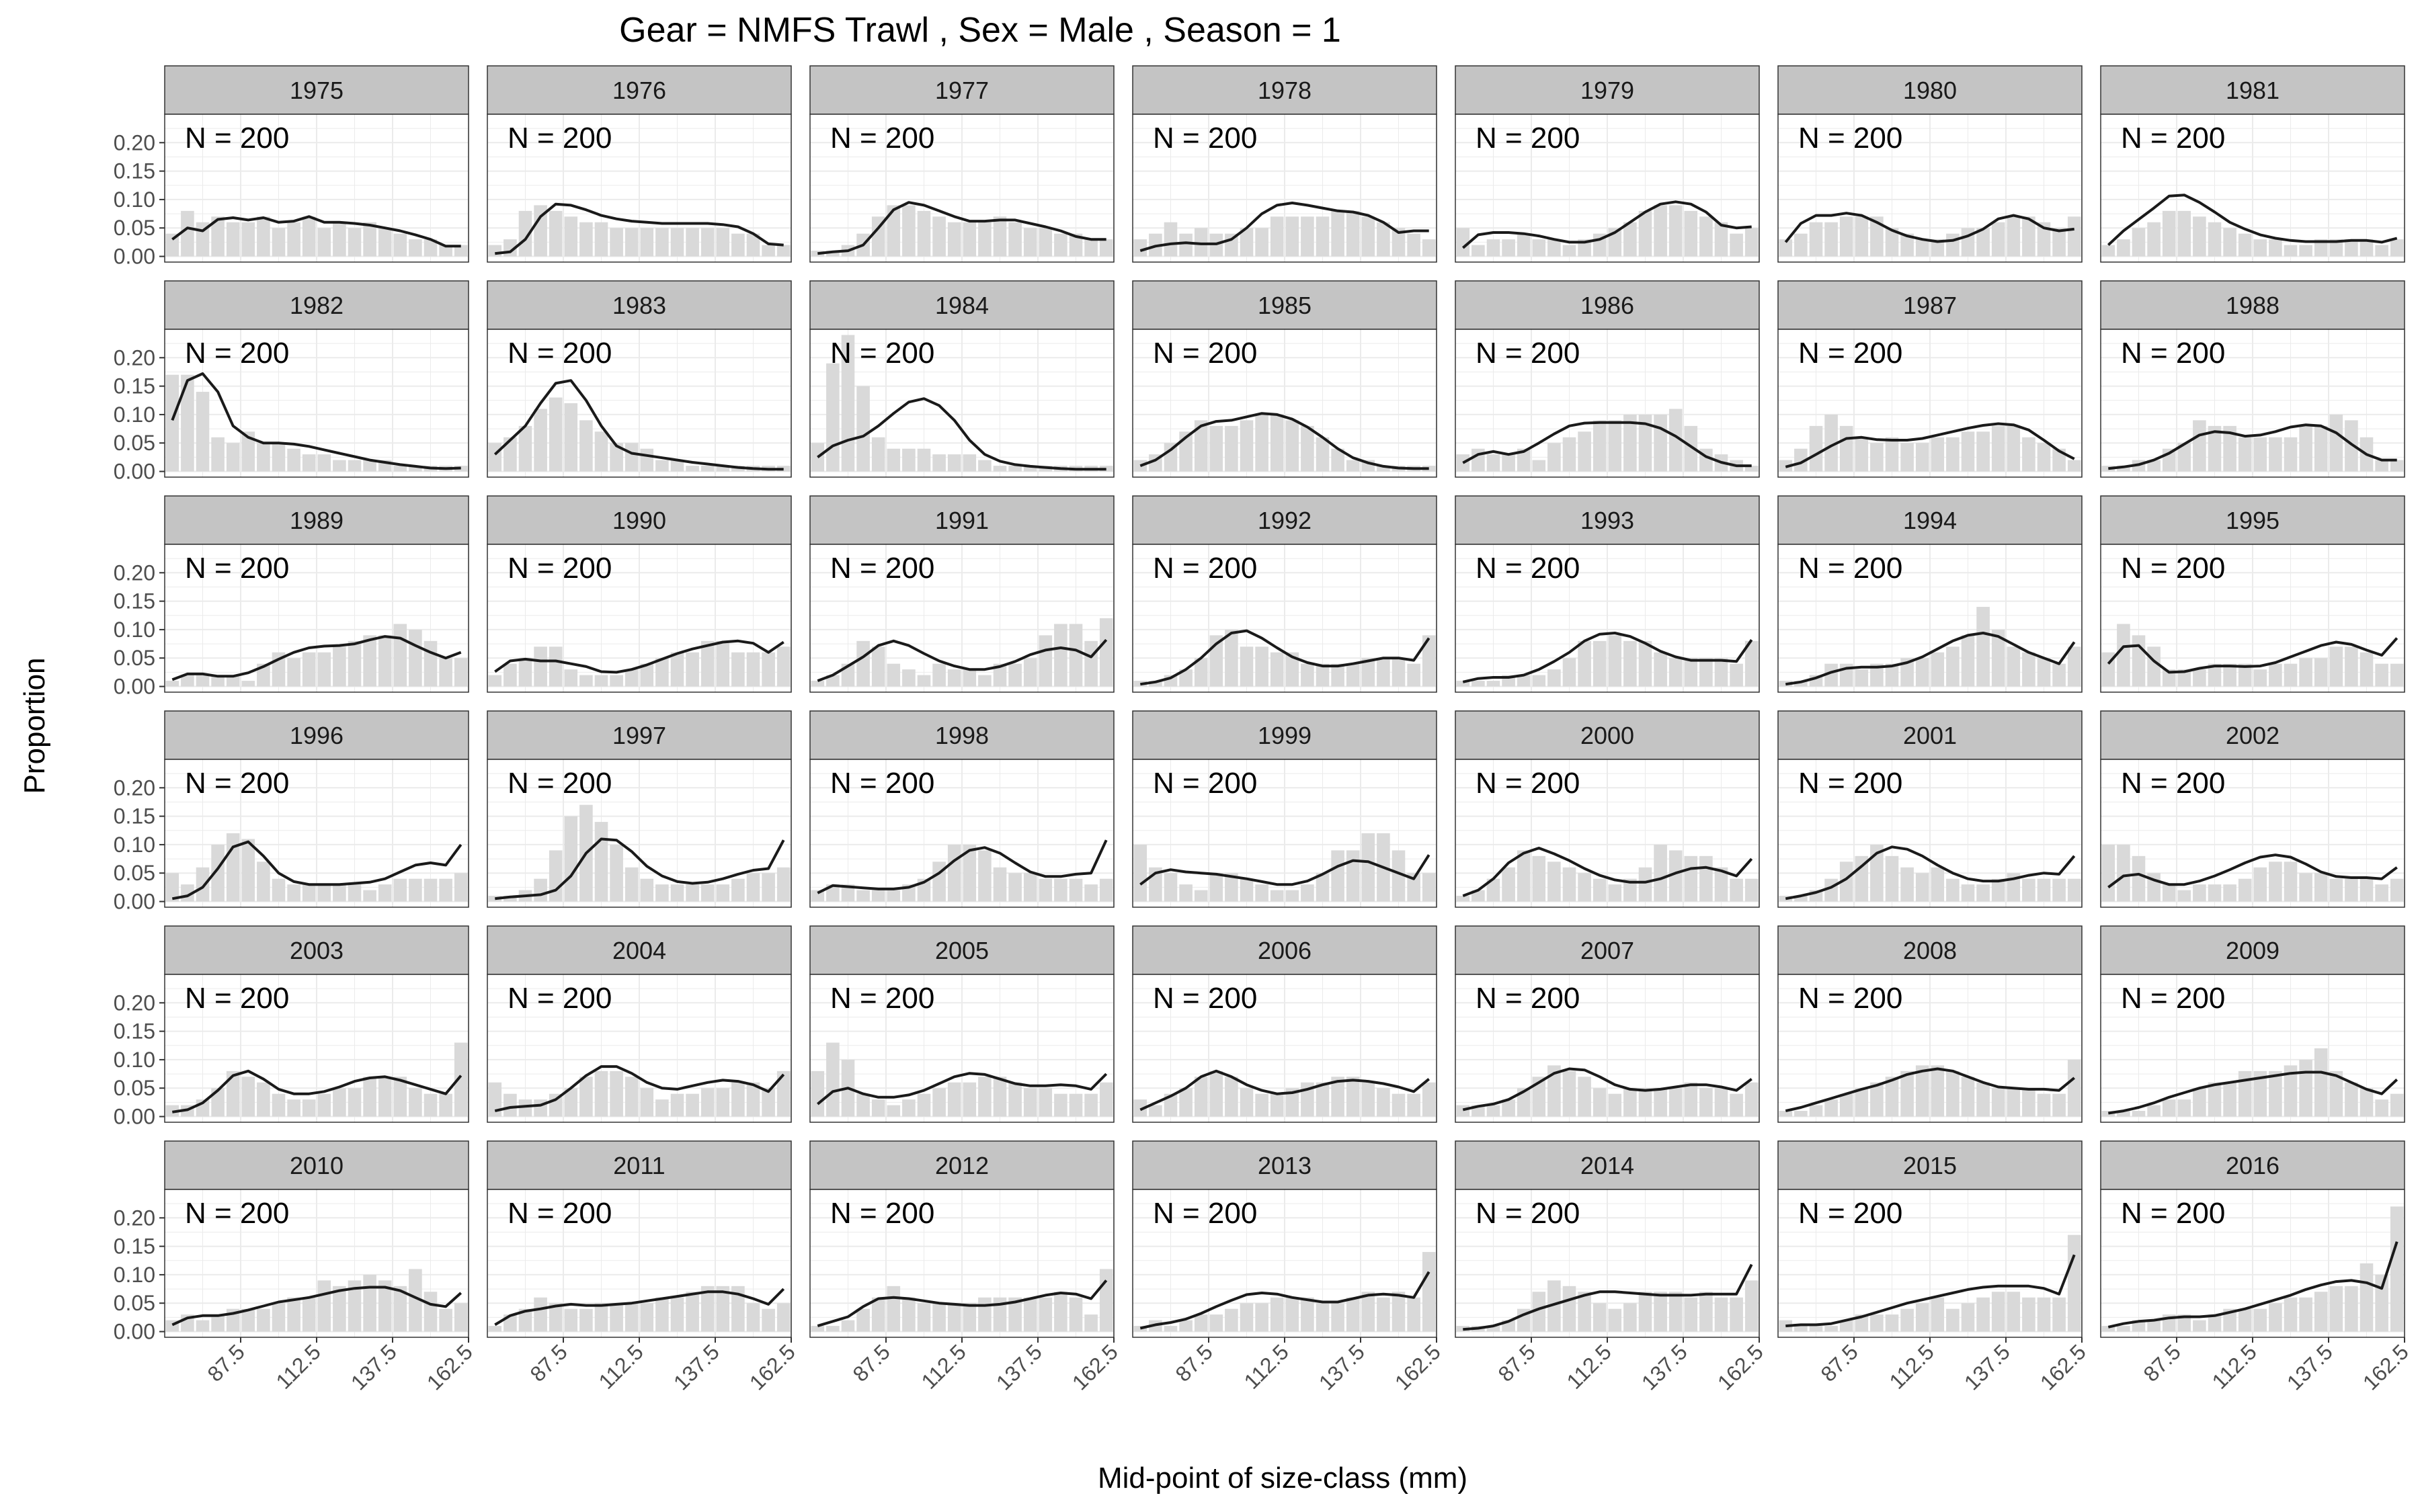 The image size is (2420, 1512). What do you see at coordinates (134, 1031) in the screenshot?
I see `y-tick-label: 0.15` at bounding box center [134, 1031].